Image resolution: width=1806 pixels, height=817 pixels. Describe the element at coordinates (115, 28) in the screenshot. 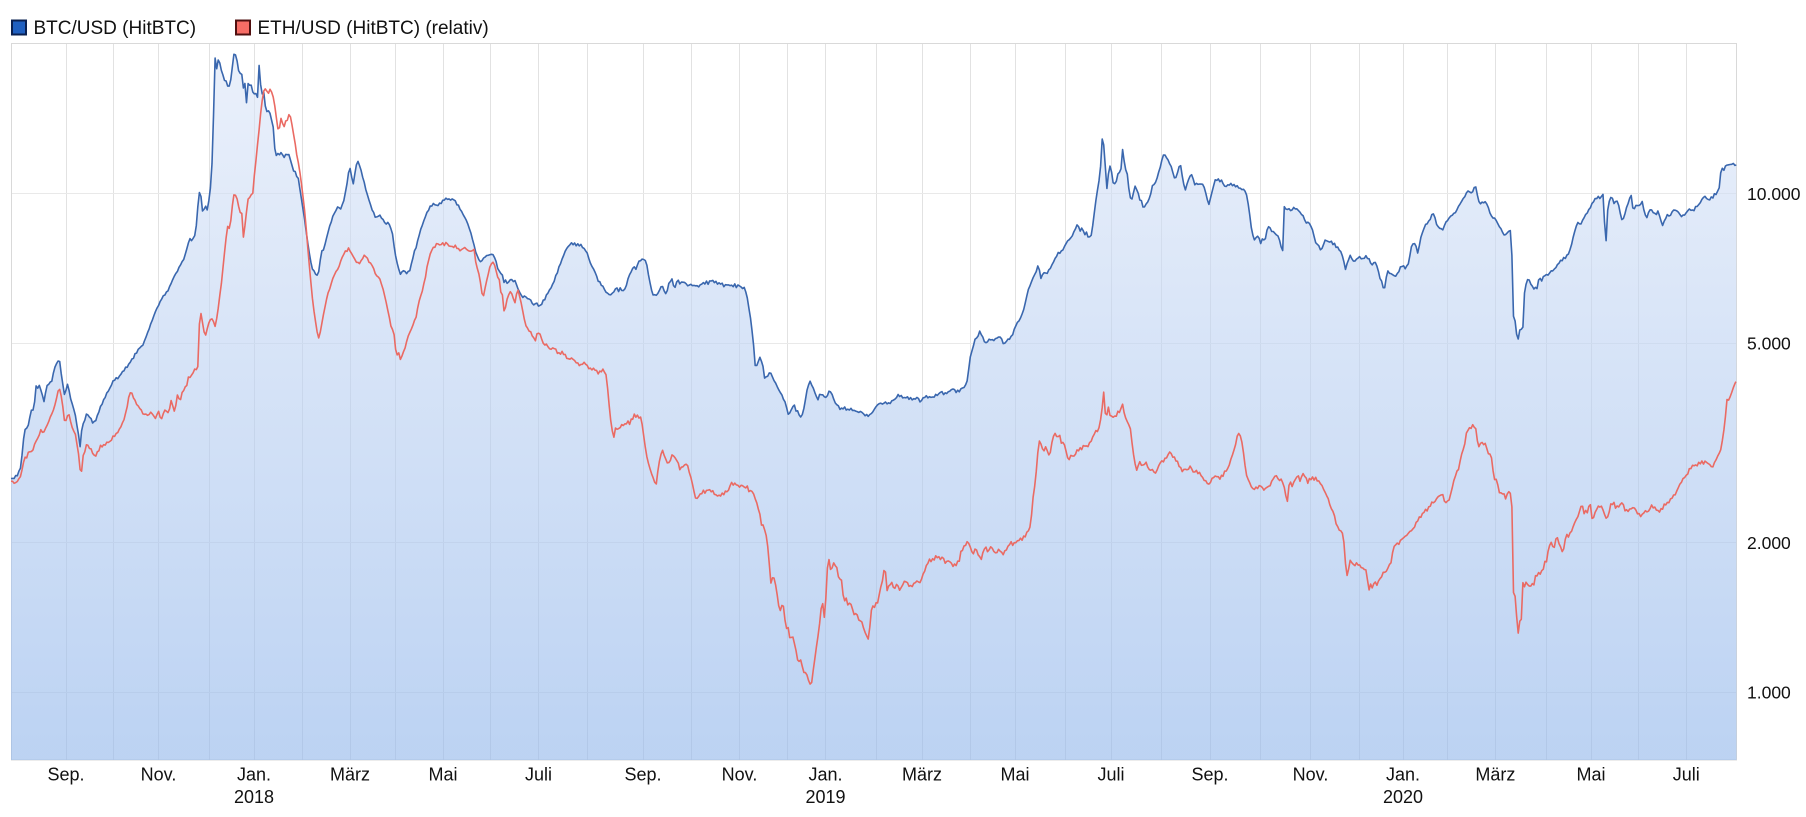

I see `svg-text: BTC/USD (HitBTC)` at that location.